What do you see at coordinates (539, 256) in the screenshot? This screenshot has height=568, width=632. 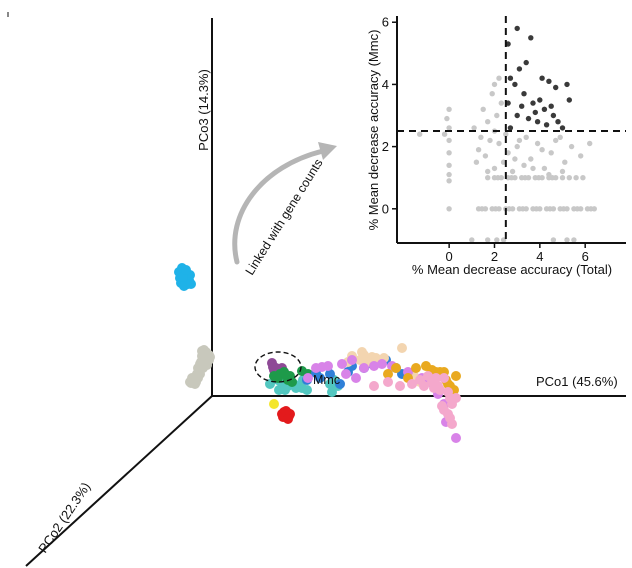 I see `inset-xtick-label-2: 4` at bounding box center [539, 256].